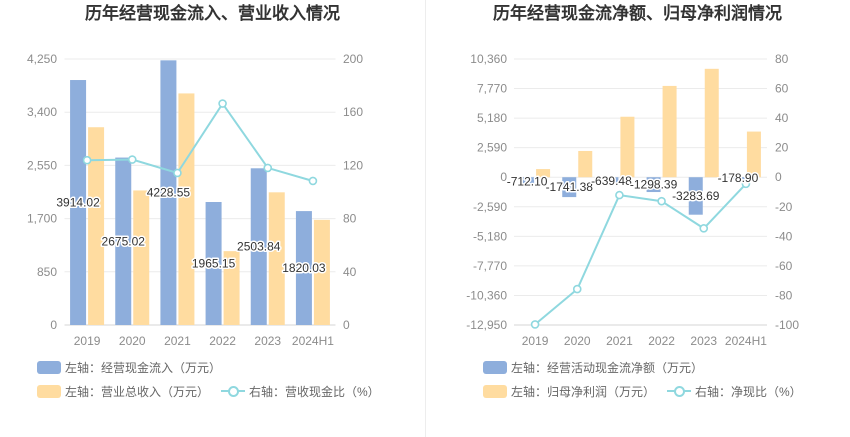 The height and width of the screenshot is (437, 850). Describe the element at coordinates (231, 288) in the screenshot. I see `revenue-bar-2022` at that location.